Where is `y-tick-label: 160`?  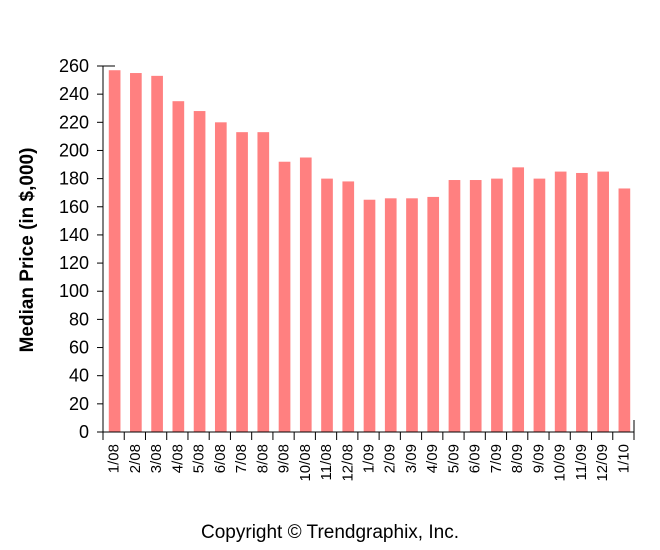 y-tick-label: 160 is located at coordinates (74, 207).